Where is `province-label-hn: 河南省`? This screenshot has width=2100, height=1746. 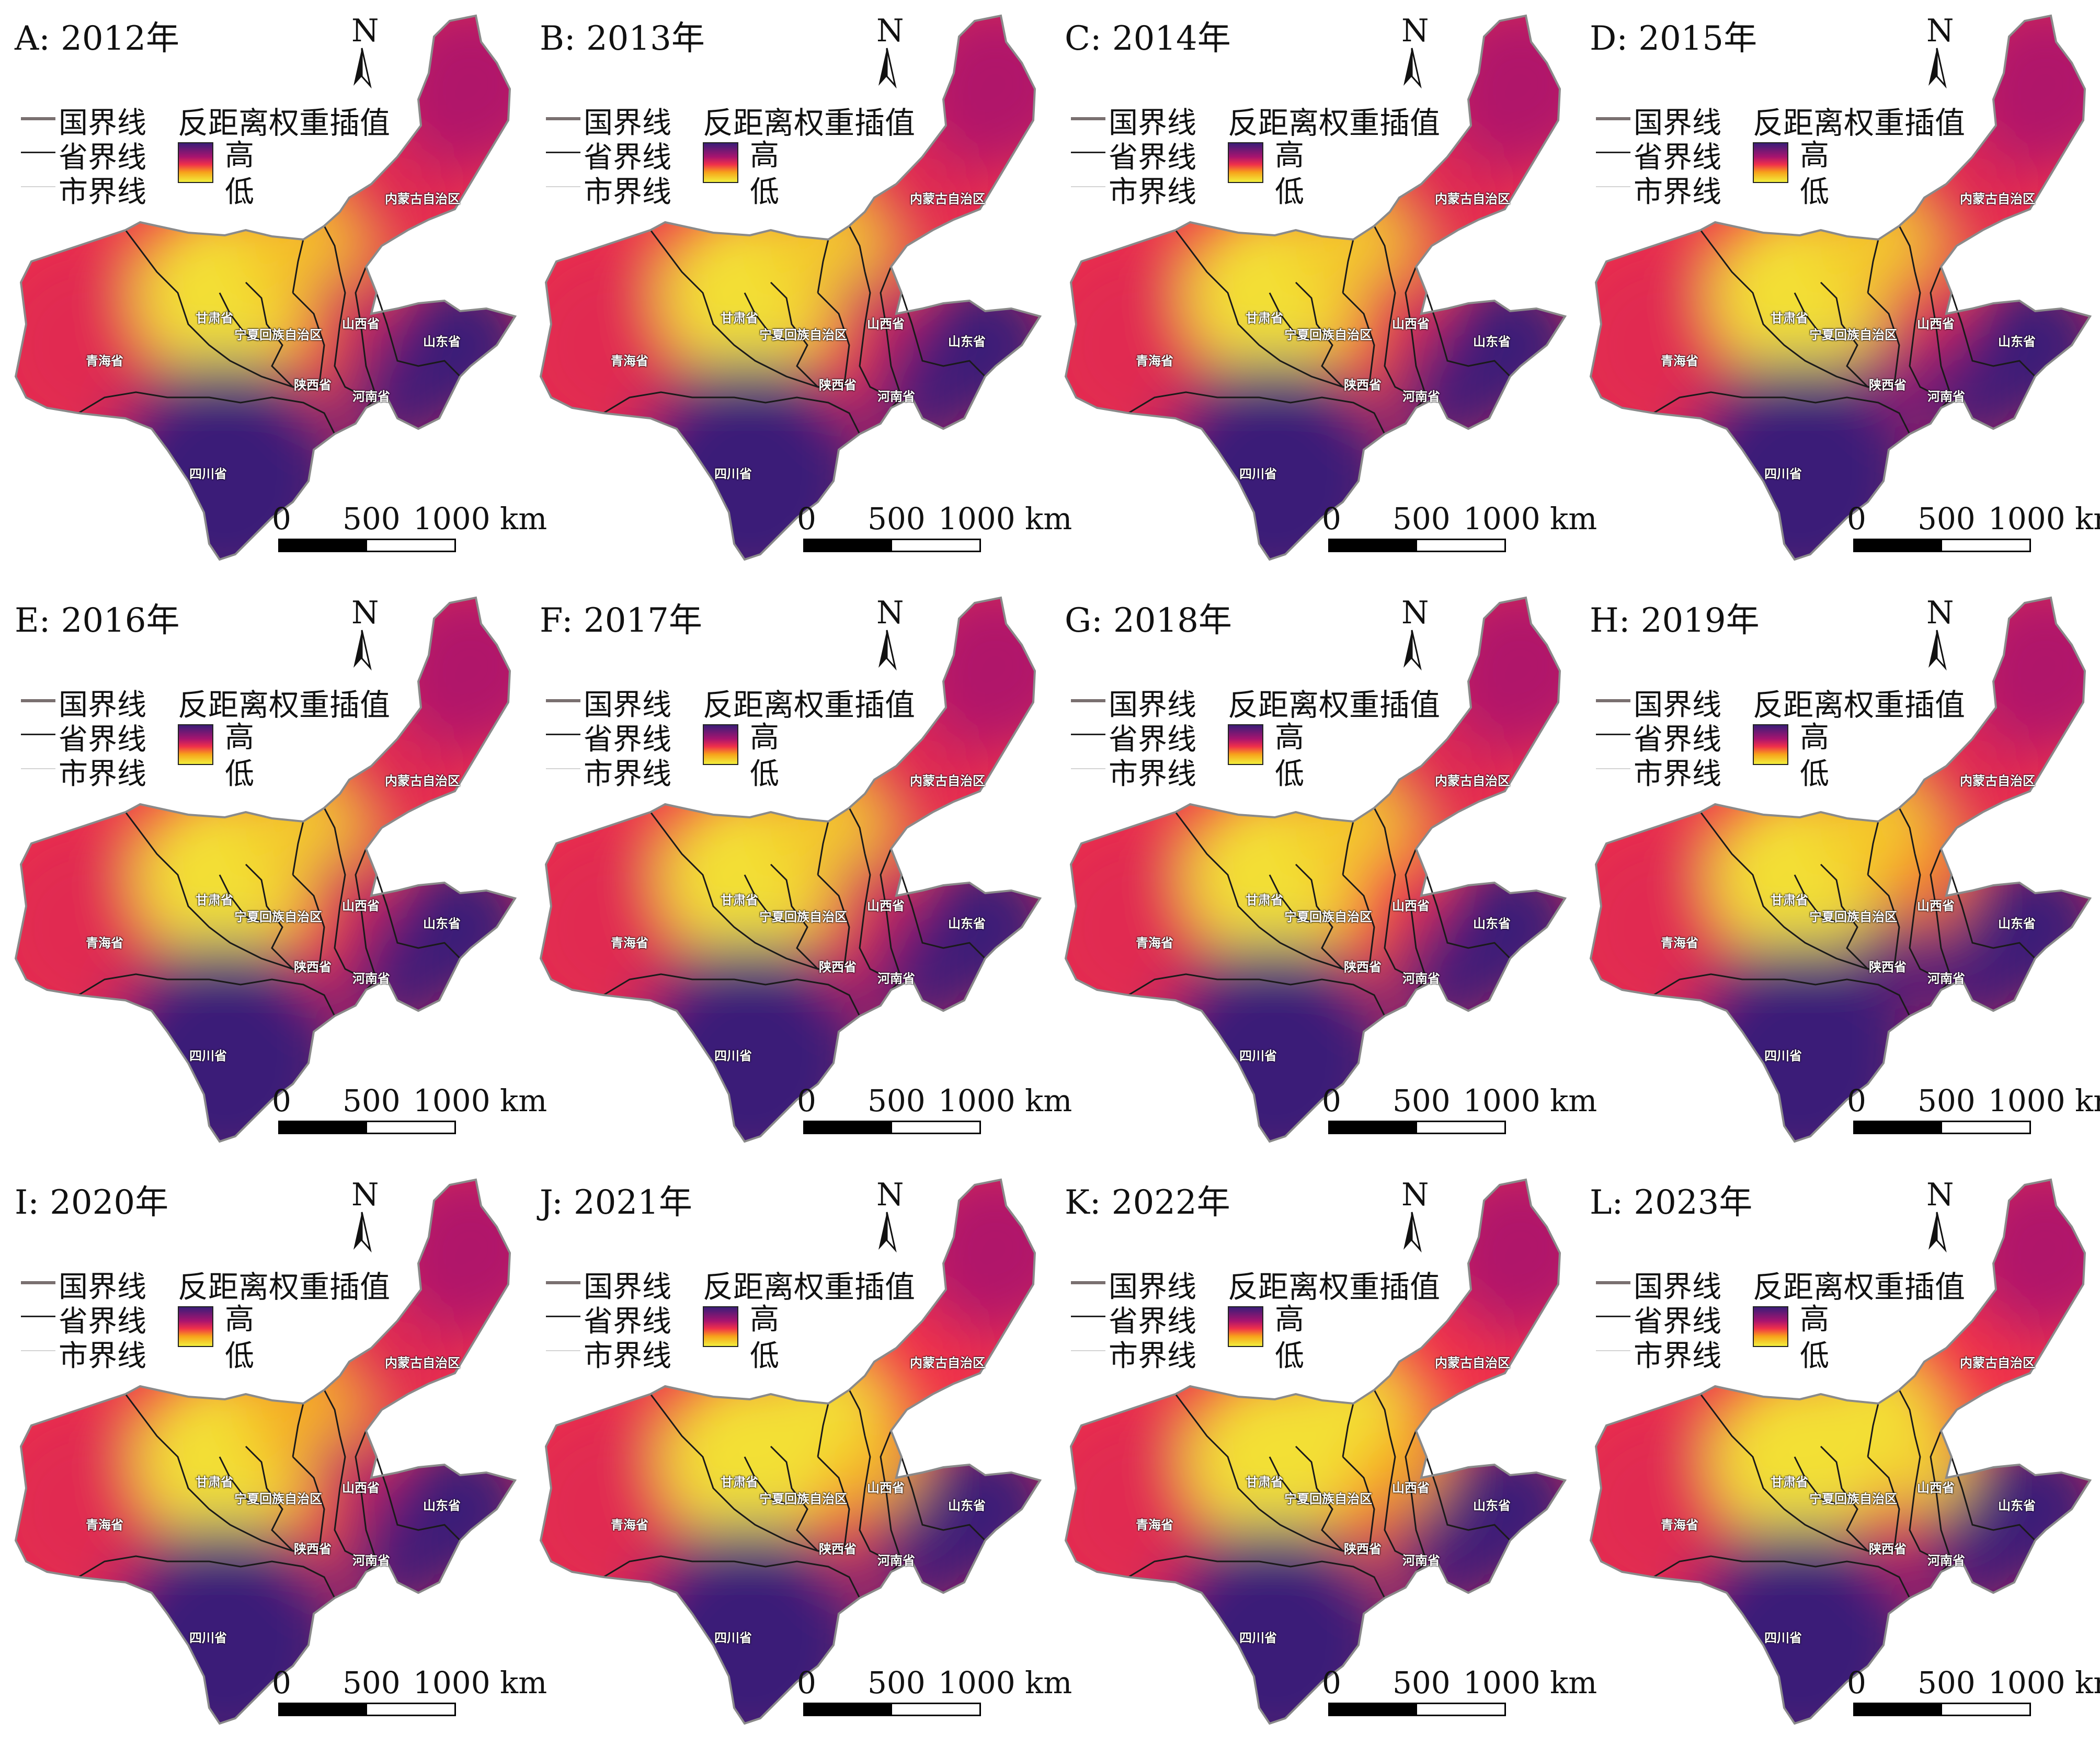 province-label-hn: 河南省 is located at coordinates (896, 397).